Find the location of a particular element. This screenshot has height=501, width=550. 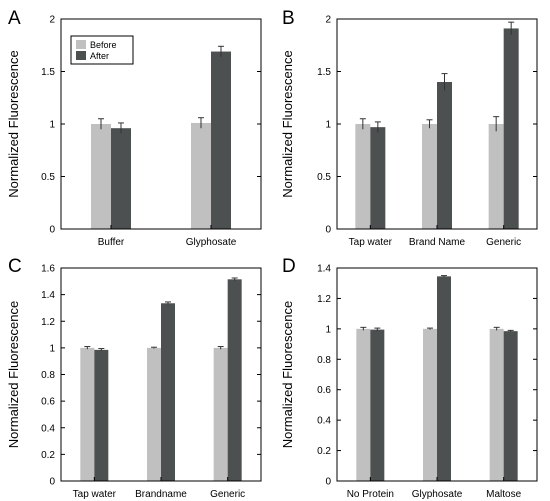

legend-label: After is located at coordinates (99, 56).